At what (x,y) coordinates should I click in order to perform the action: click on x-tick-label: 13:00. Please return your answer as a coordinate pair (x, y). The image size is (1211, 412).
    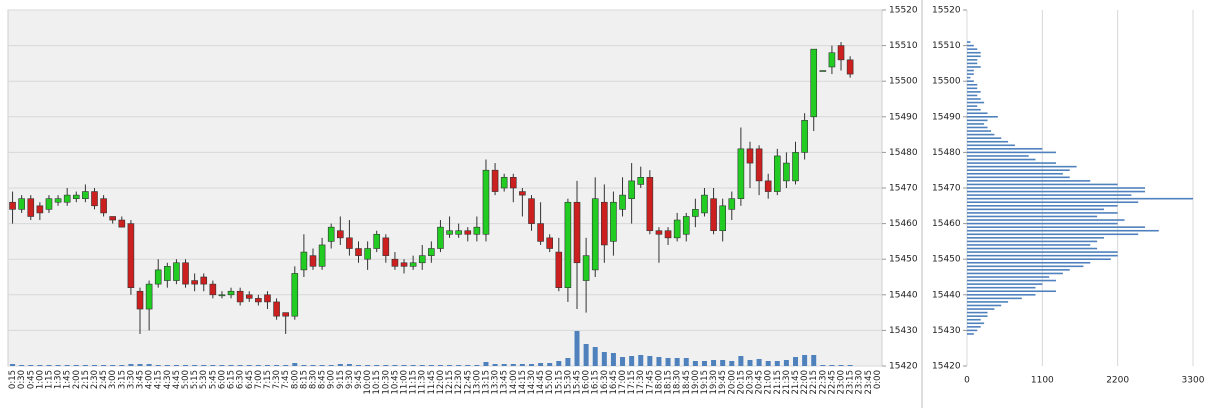
    Looking at the image, I should click on (477, 382).